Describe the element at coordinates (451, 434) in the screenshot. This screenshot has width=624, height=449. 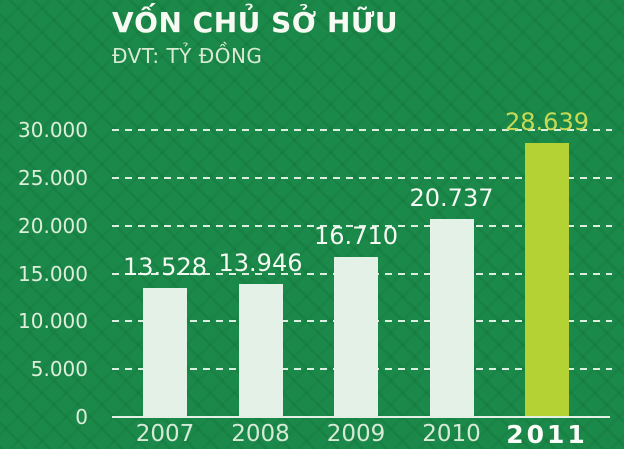
I see `x-label-2010: 2010` at that location.